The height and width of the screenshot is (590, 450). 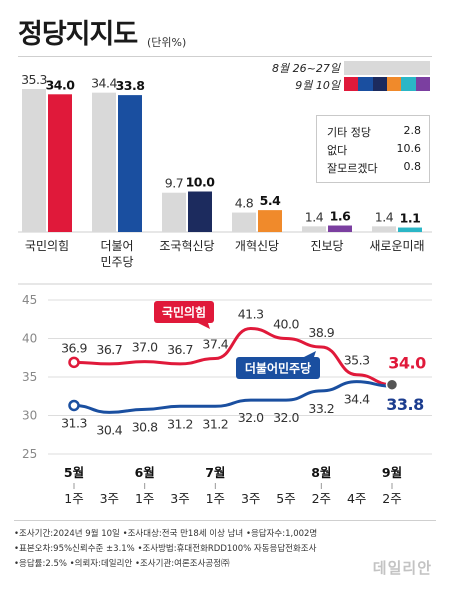 I want to click on legend-previous-label: 8월 26~27일, so click(x=306, y=68).